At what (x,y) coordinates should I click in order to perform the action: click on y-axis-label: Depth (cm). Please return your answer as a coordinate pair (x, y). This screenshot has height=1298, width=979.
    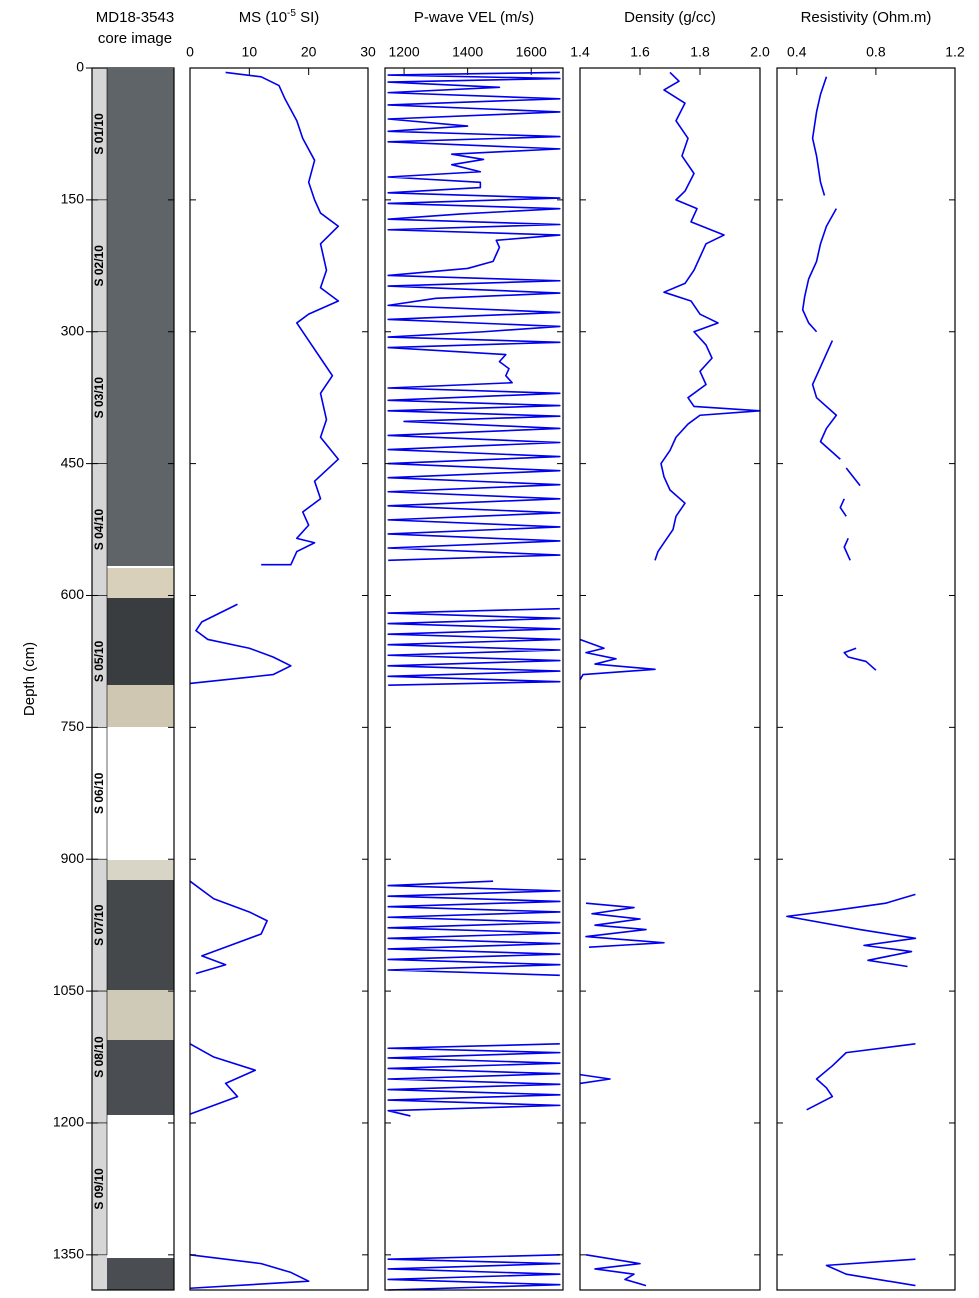
    Looking at the image, I should click on (29, 679).